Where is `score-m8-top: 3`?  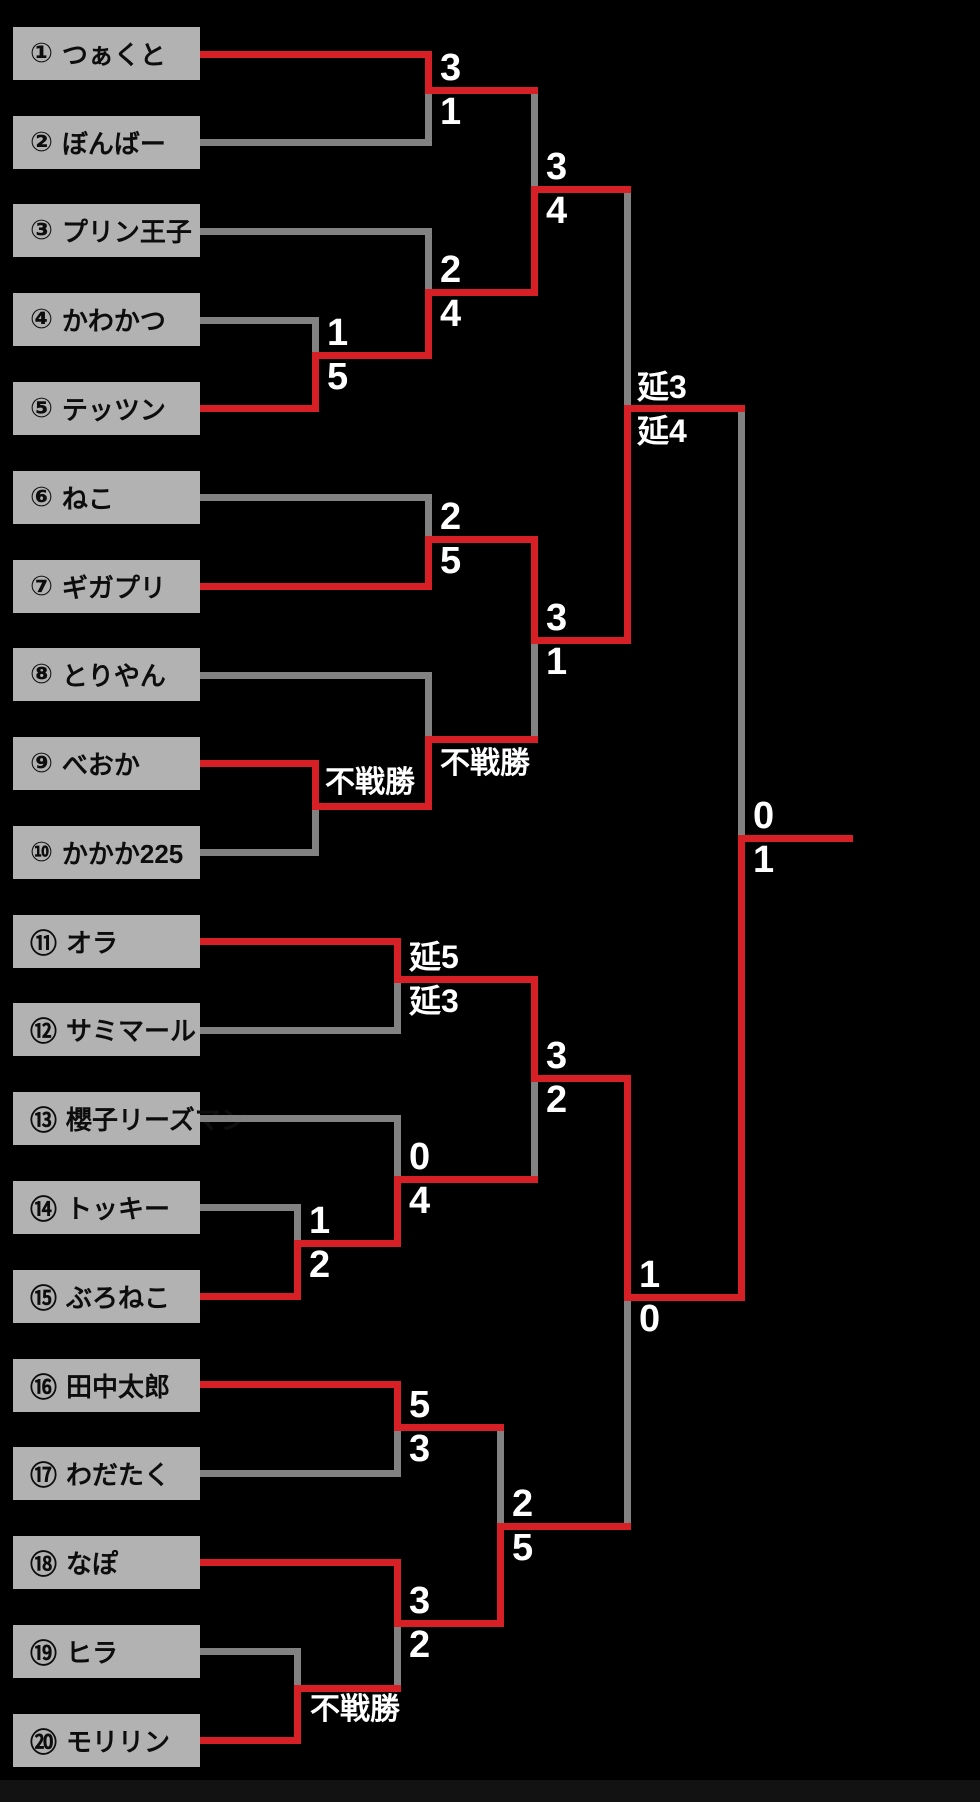 score-m8-top: 3 is located at coordinates (557, 618).